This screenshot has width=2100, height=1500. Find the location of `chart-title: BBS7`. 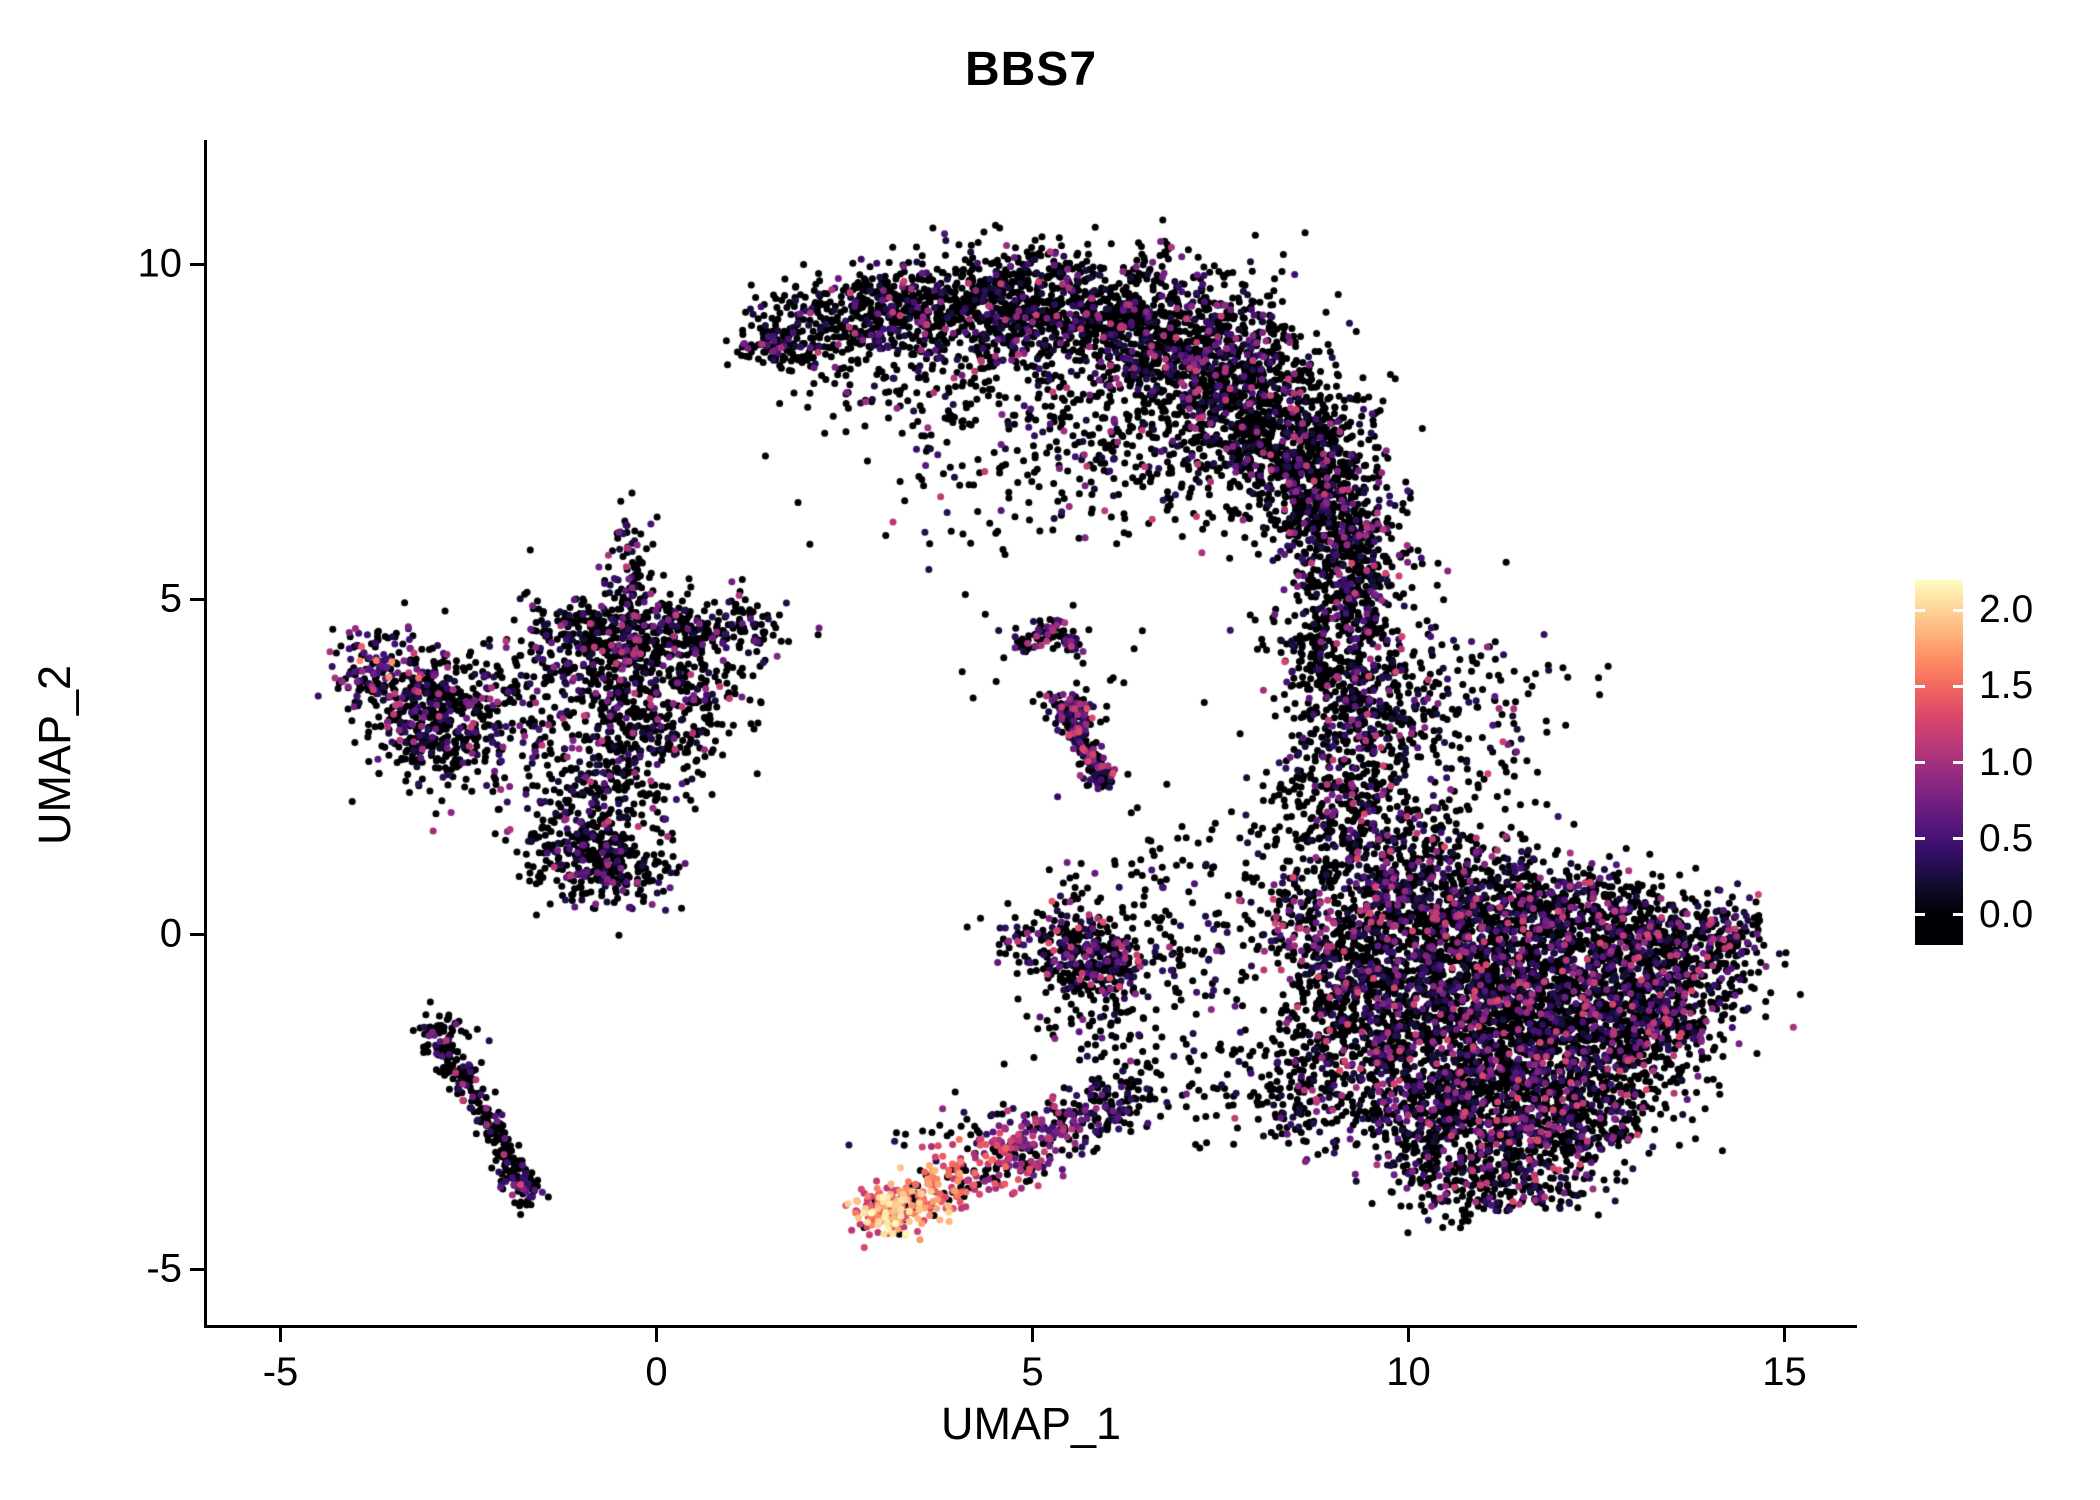

chart-title: BBS7 is located at coordinates (1031, 69).